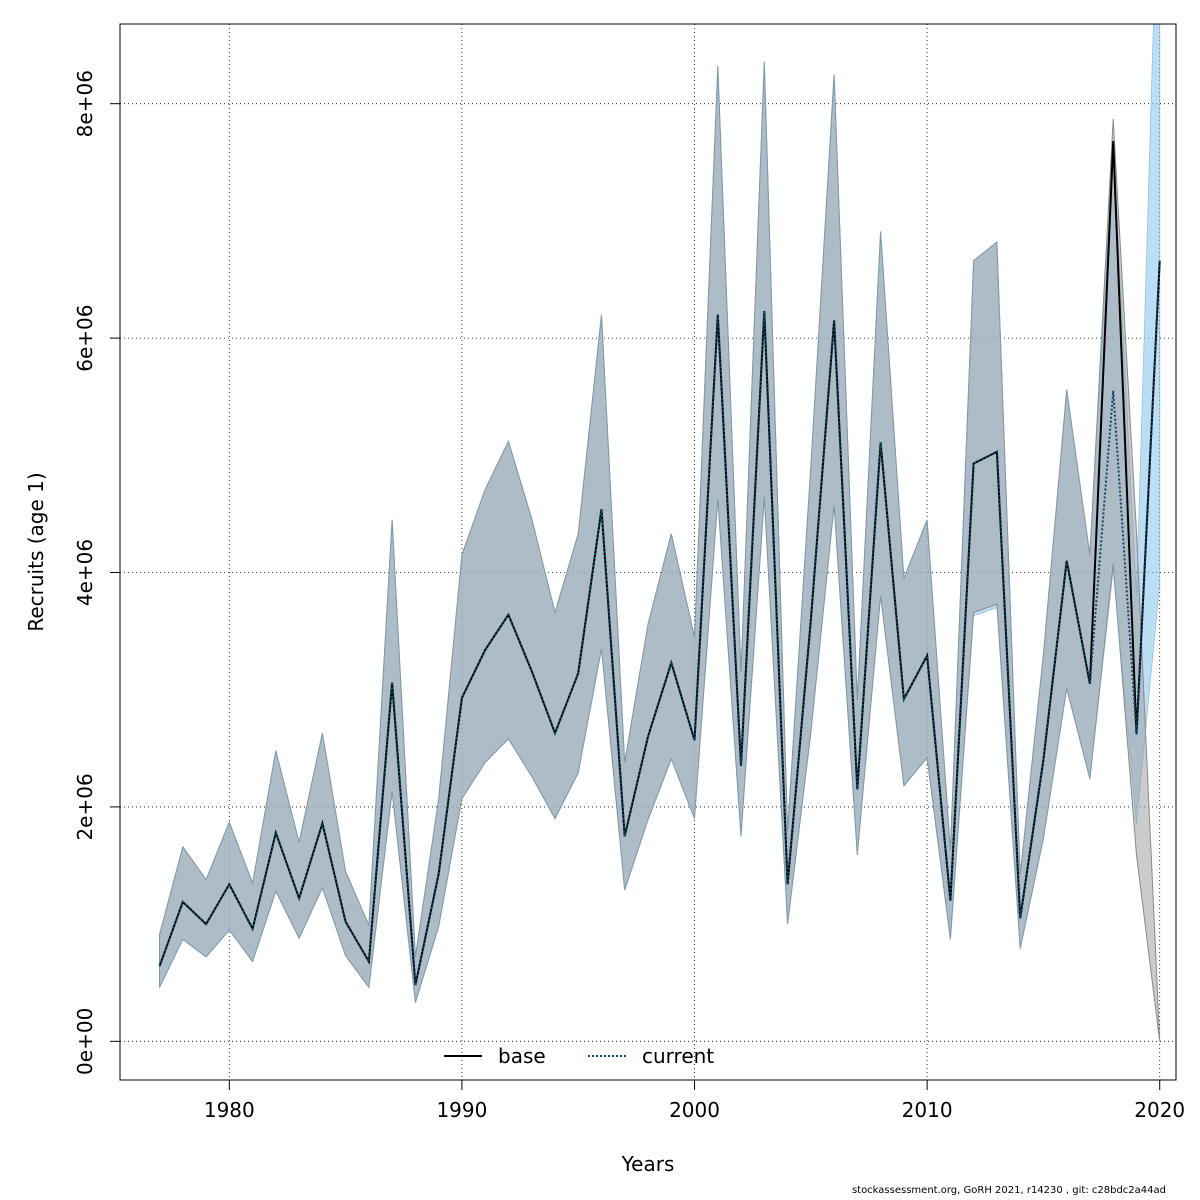 This screenshot has height=1200, width=1200. What do you see at coordinates (678, 1056) in the screenshot?
I see `legend-label-current: current` at bounding box center [678, 1056].